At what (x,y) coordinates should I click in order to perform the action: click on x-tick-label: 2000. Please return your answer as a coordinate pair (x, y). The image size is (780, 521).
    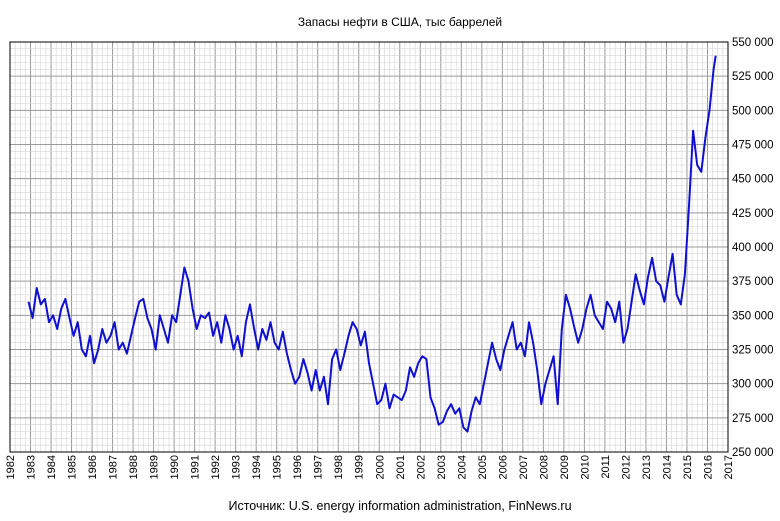
    Looking at the image, I should click on (380, 467).